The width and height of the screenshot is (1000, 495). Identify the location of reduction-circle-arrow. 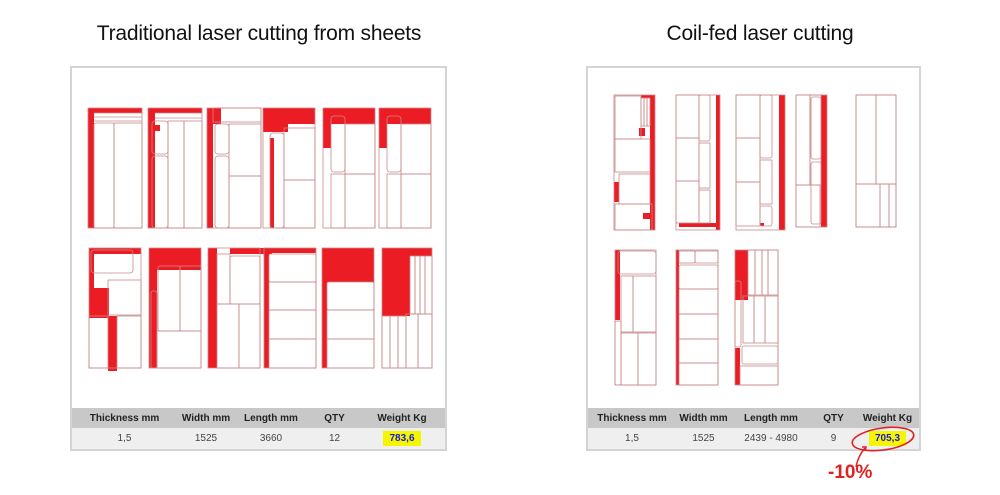
(883, 447).